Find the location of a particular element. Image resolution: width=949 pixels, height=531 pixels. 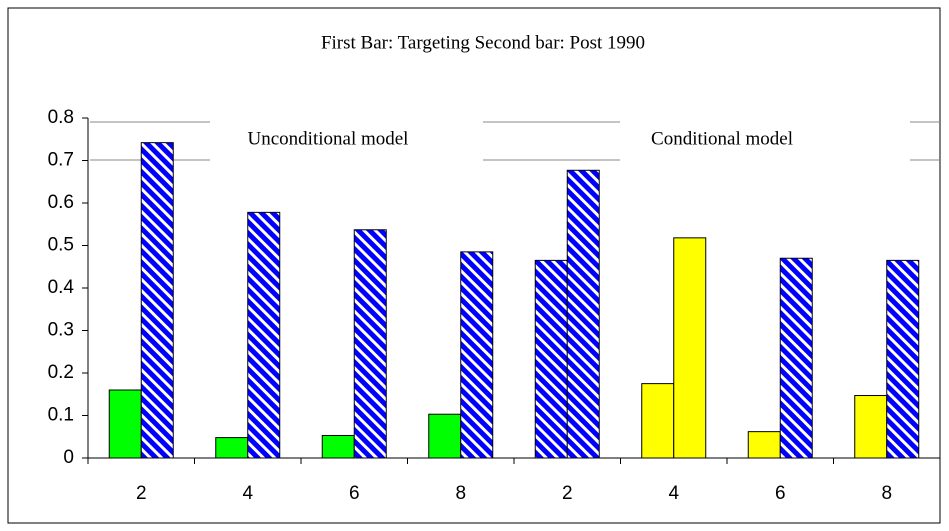

y-tick-label: 0.1 is located at coordinates (61, 415).